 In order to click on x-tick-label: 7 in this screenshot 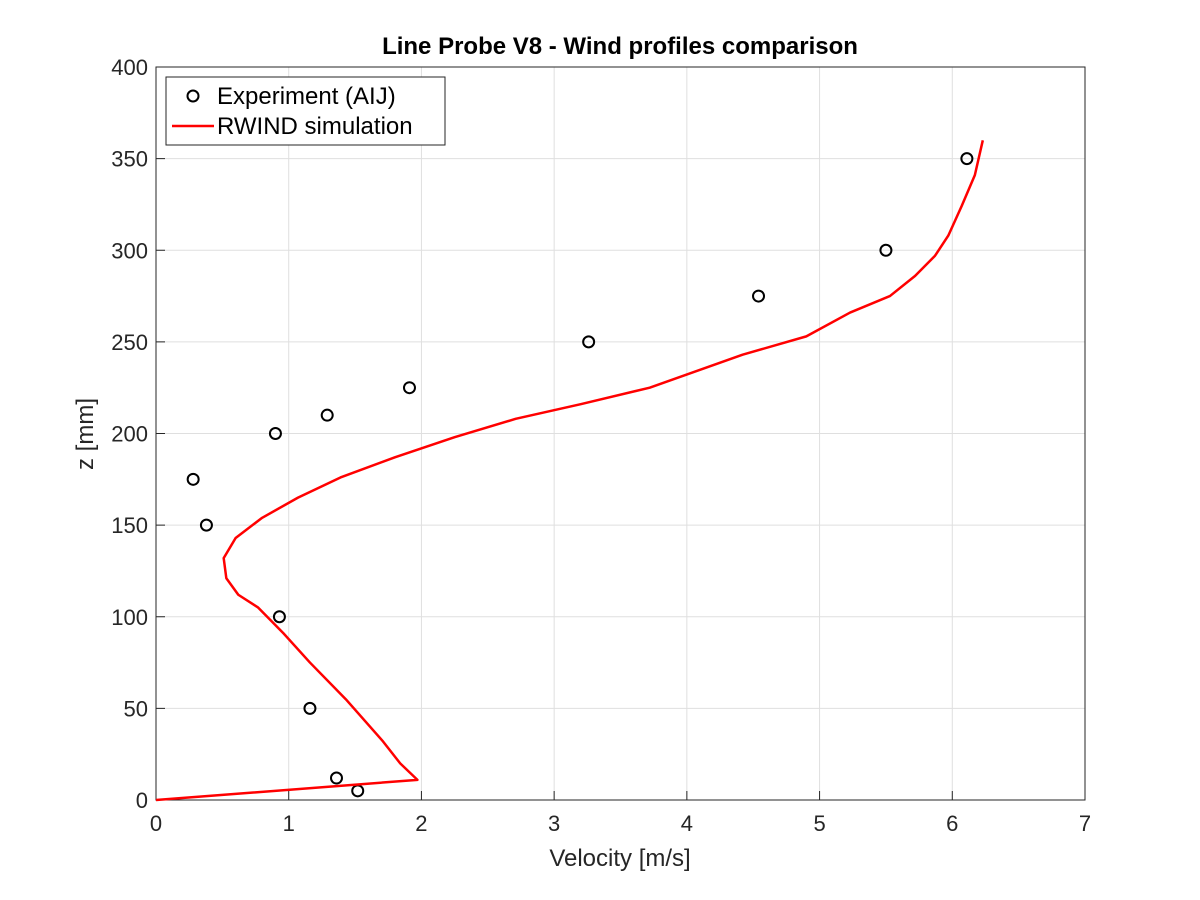, I will do `click(1085, 823)`.